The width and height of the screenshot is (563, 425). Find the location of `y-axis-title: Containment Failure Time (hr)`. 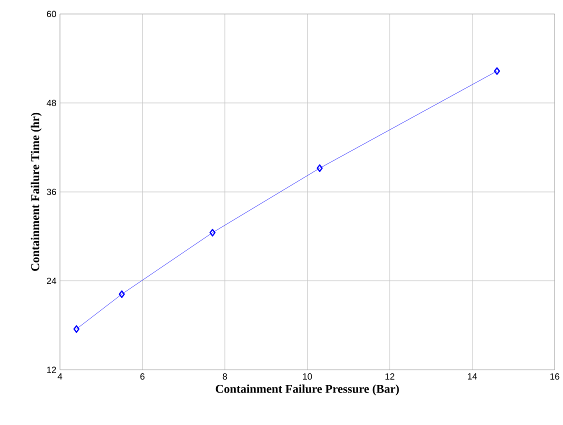

y-axis-title: Containment Failure Time (hr) is located at coordinates (36, 192).